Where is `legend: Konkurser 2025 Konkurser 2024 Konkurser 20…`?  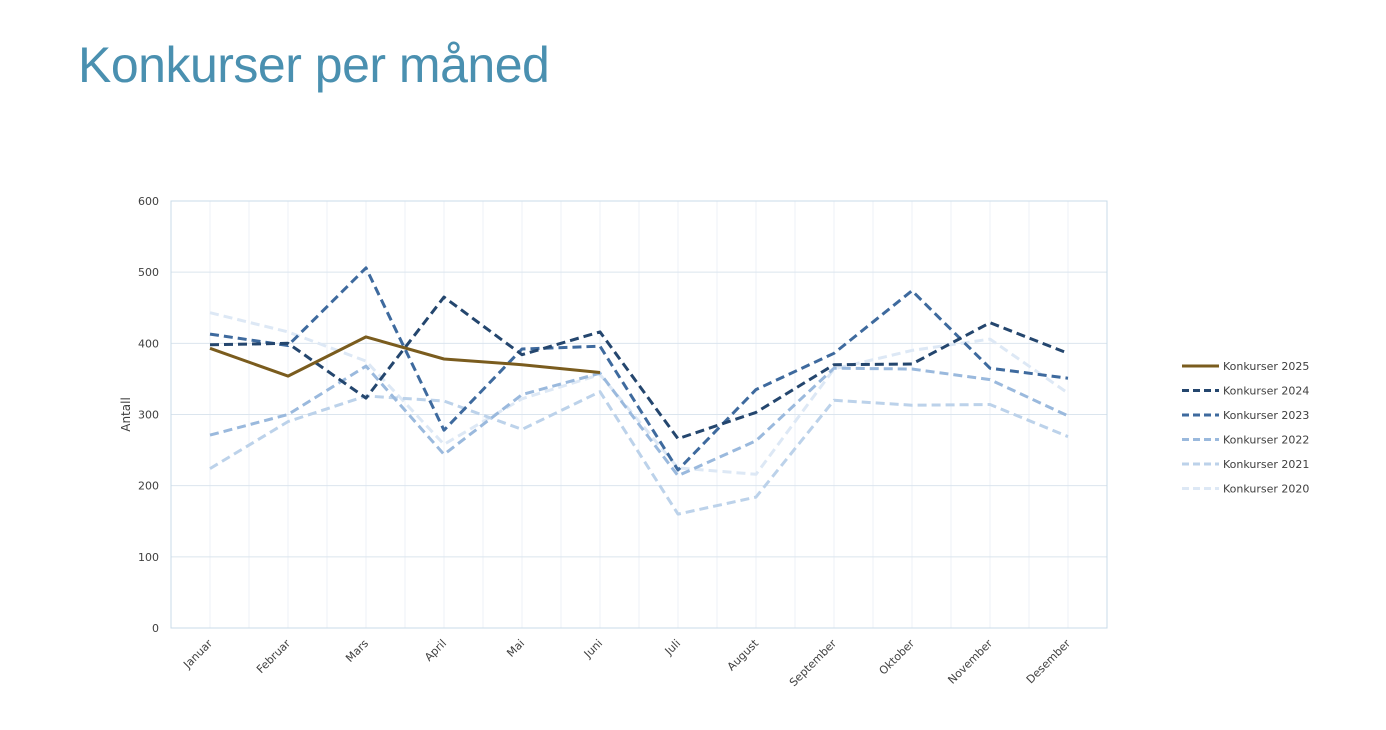
legend: Konkurser 2025 Konkurser 2024 Konkurser 20… is located at coordinates (1245, 428).